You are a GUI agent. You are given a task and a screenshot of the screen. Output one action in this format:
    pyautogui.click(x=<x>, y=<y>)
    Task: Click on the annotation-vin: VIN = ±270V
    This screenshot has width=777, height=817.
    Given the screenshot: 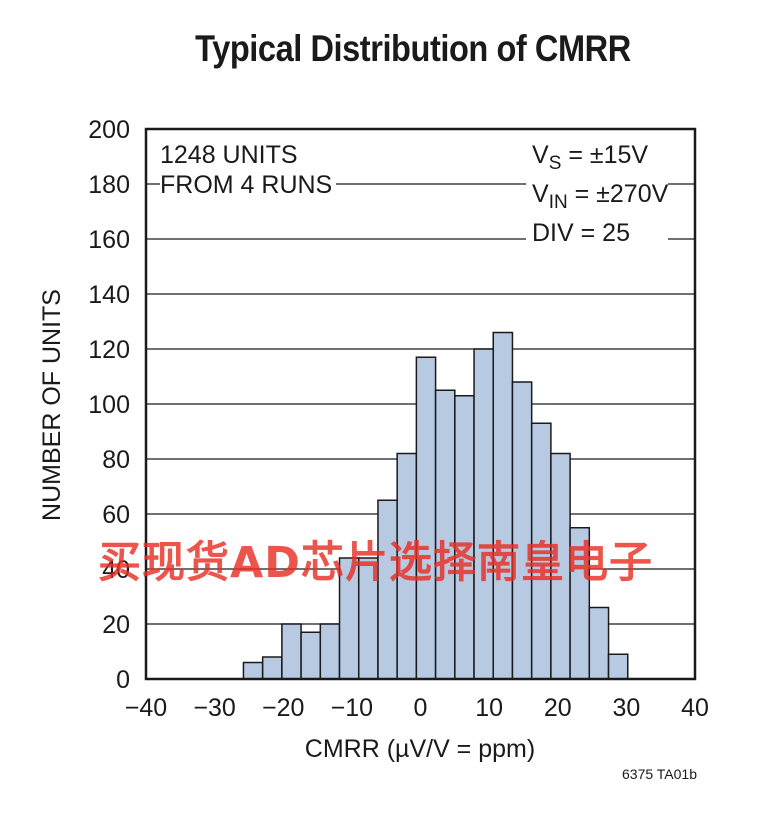 What is the action you would take?
    pyautogui.click(x=600, y=196)
    